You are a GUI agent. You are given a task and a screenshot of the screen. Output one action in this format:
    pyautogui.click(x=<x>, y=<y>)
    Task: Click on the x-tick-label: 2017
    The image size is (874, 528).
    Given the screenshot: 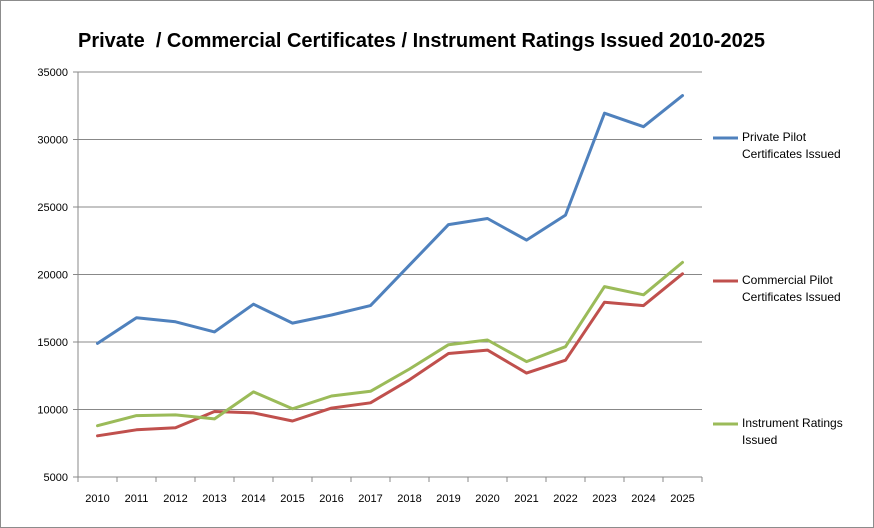 What is the action you would take?
    pyautogui.click(x=370, y=499)
    